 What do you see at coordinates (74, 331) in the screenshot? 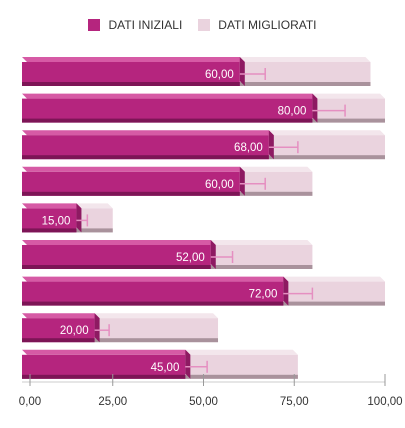
I see `data-label: 20,00` at bounding box center [74, 331].